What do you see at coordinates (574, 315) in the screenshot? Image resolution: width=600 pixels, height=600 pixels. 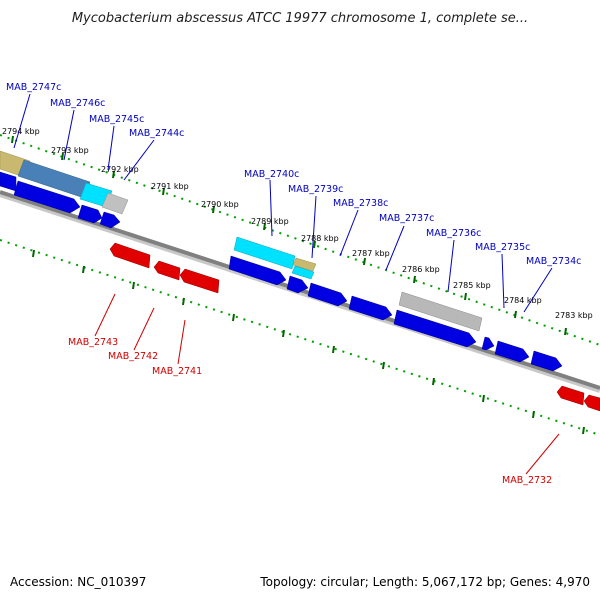 I see `tick-label: 2783 kbp` at bounding box center [574, 315].